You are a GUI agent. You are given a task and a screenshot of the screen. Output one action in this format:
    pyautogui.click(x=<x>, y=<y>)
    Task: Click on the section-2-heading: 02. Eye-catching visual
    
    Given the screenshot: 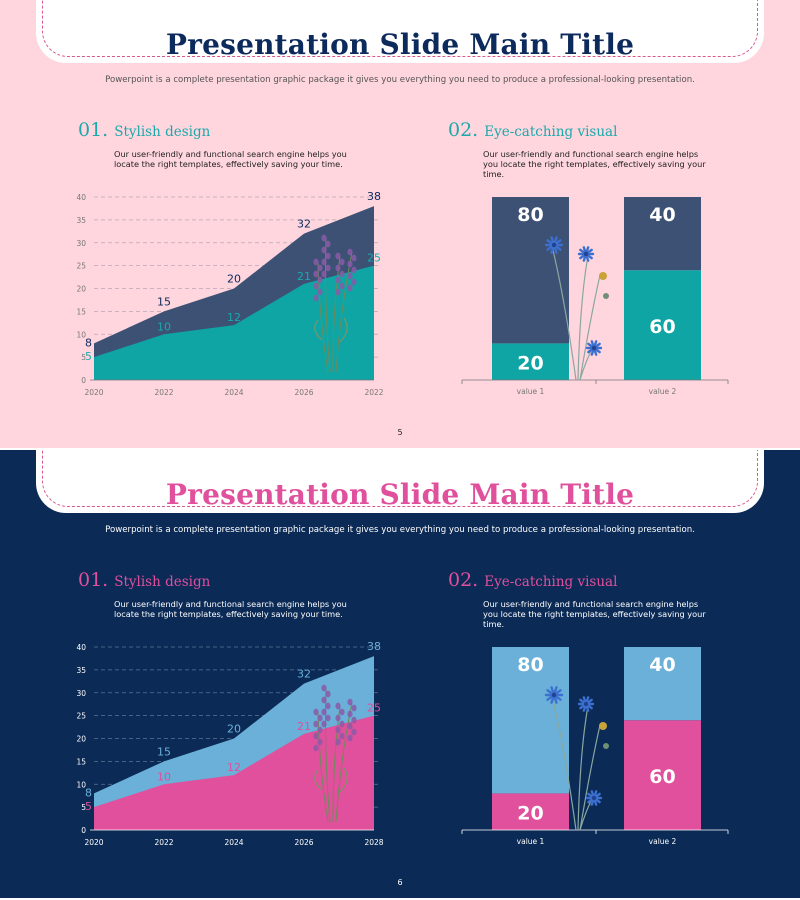 What is the action you would take?
    pyautogui.click(x=532, y=580)
    